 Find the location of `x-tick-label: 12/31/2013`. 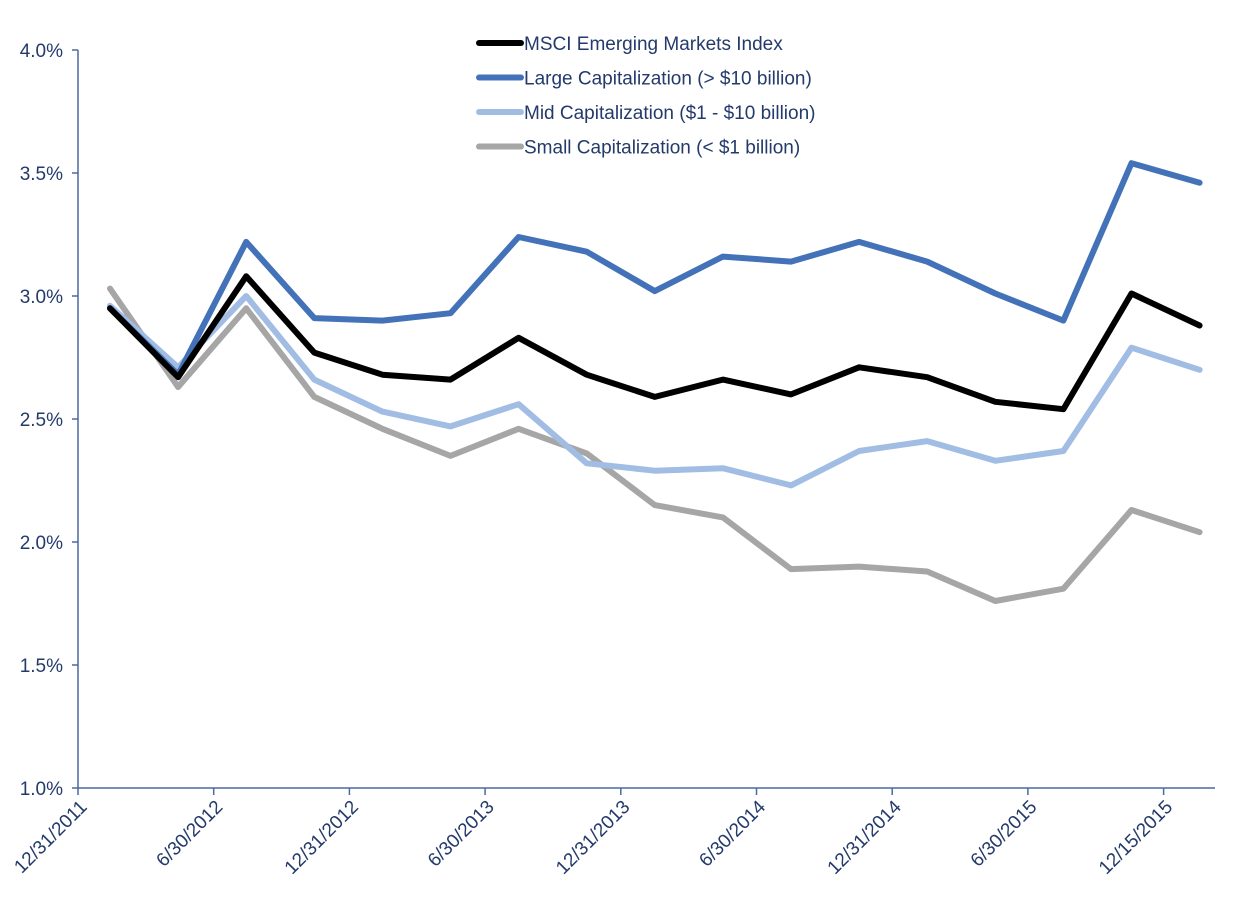

x-tick-label: 12/31/2013 is located at coordinates (593, 838).